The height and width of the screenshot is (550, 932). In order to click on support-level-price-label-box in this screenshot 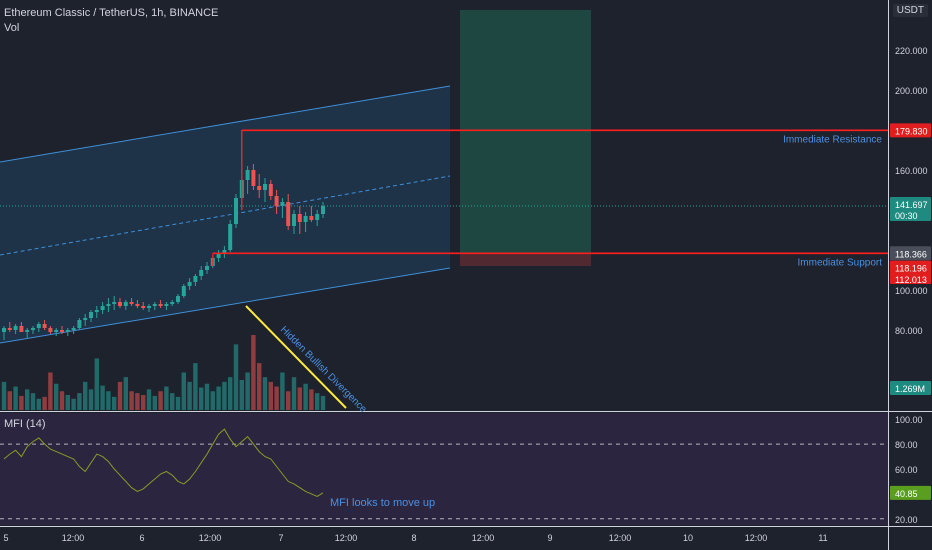, I will do `click(910, 266)`.